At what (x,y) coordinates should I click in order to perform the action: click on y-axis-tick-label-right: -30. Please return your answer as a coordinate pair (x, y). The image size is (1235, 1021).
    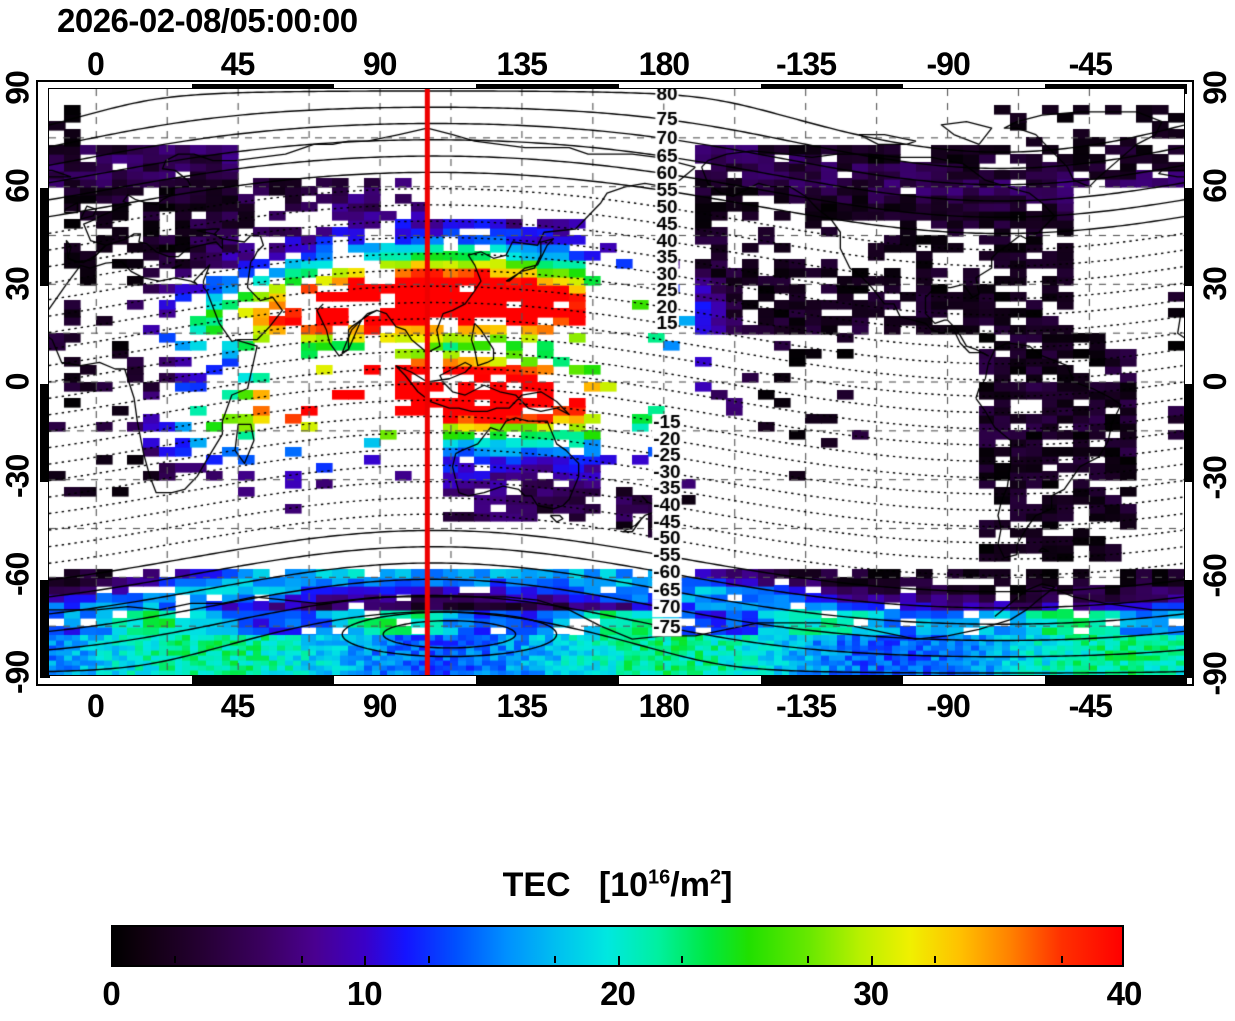
    Looking at the image, I should click on (1215, 478).